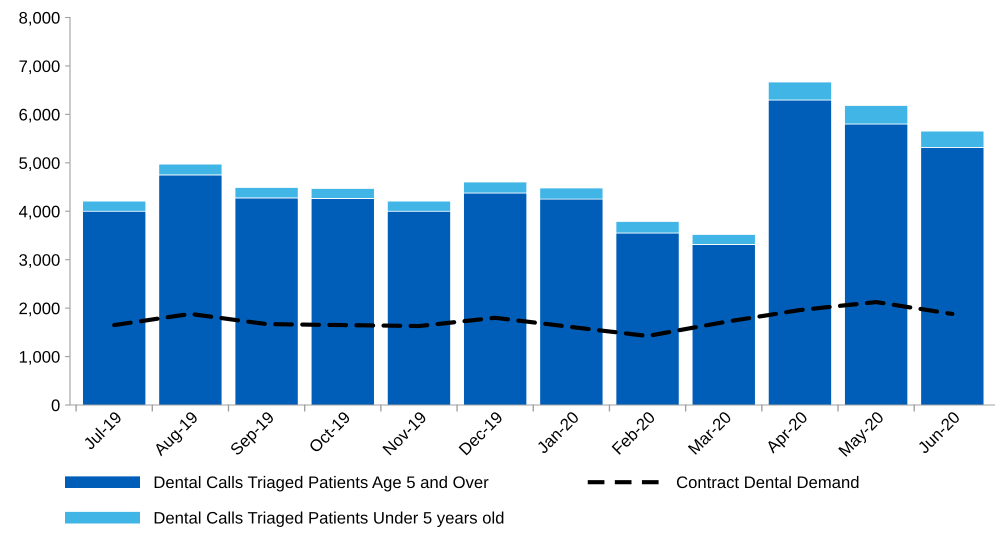 The height and width of the screenshot is (542, 995). Describe the element at coordinates (39, 309) in the screenshot. I see `y-tick-label: 2,000` at that location.